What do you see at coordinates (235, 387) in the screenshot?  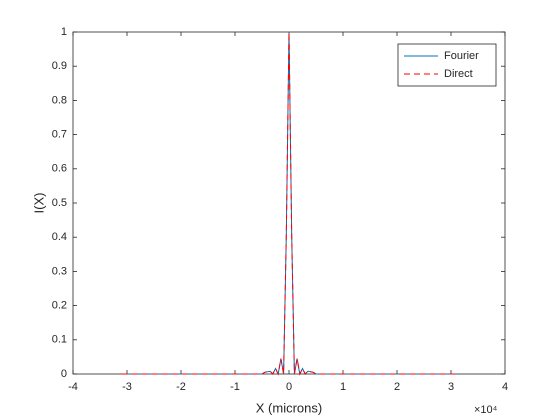 I see `x-tick-label: -1` at bounding box center [235, 387].